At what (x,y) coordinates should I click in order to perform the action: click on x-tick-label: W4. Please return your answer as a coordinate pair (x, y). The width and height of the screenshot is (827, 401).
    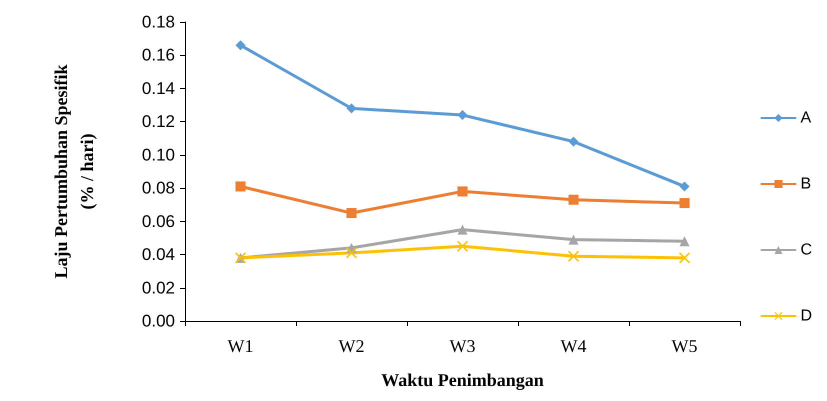
    Looking at the image, I should click on (573, 346).